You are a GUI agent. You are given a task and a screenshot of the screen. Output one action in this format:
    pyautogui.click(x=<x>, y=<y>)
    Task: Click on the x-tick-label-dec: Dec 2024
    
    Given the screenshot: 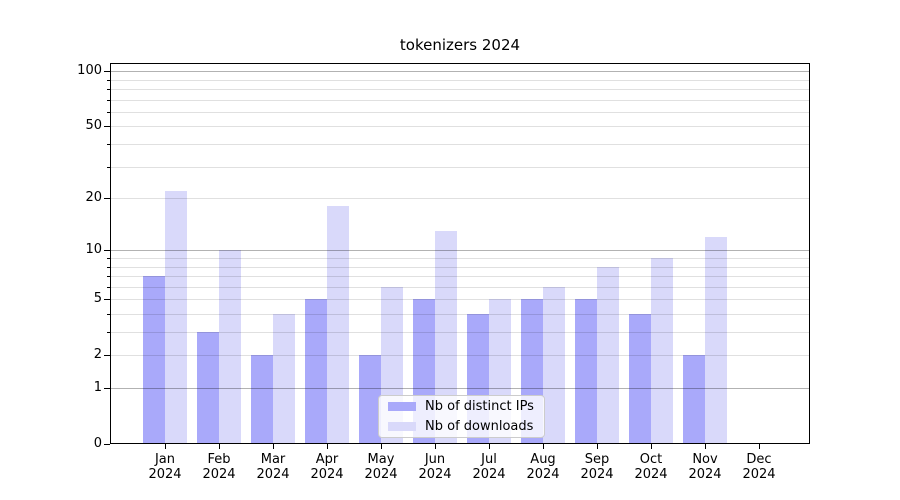 What is the action you would take?
    pyautogui.click(x=759, y=467)
    